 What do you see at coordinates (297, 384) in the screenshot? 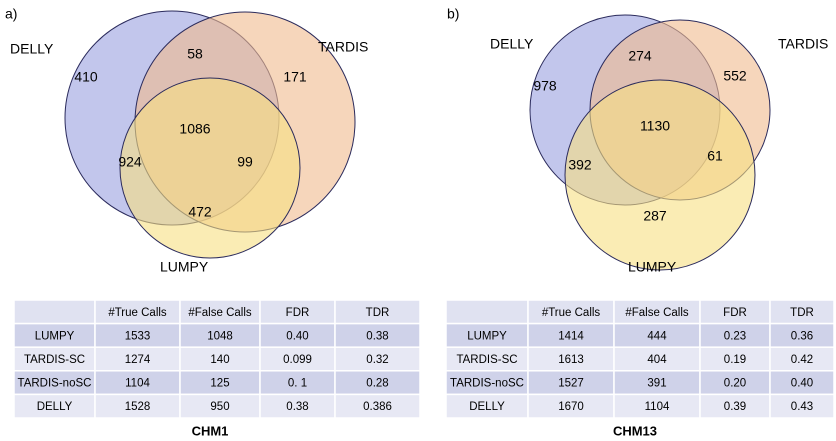
I see `cell-text: 0. 1` at bounding box center [297, 384].